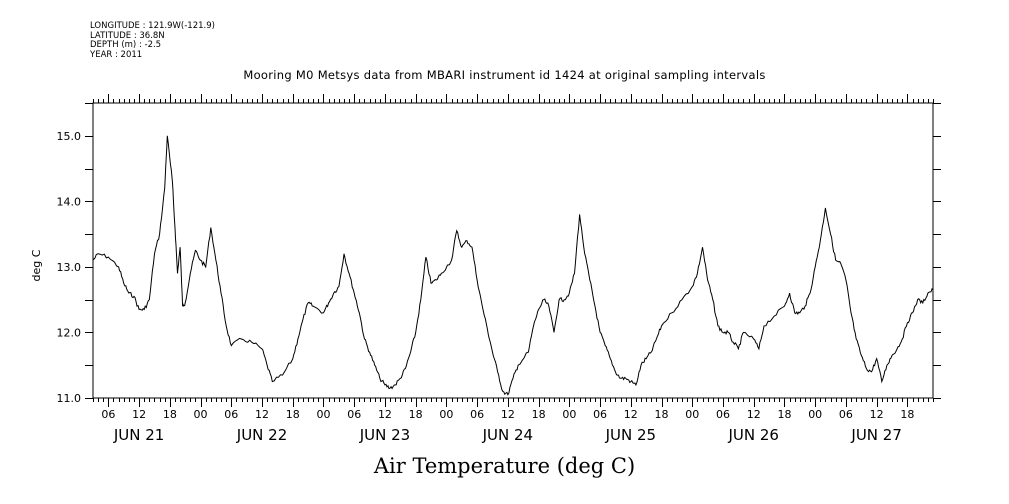 This screenshot has width=1009, height=504. Describe the element at coordinates (152, 26) in the screenshot. I see `metadata-line-longitude: LONGITUDE : 121.9W(-121.9)` at that location.